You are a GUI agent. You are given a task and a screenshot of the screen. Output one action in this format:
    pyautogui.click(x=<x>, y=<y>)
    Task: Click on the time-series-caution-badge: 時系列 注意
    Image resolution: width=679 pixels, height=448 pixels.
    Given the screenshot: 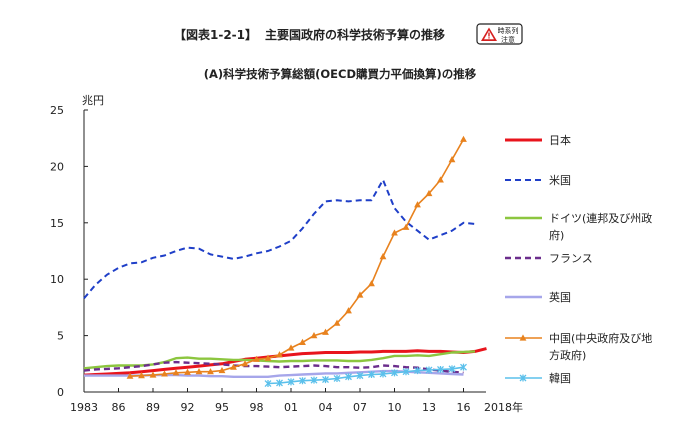 What is the action you would take?
    pyautogui.click(x=499, y=34)
    